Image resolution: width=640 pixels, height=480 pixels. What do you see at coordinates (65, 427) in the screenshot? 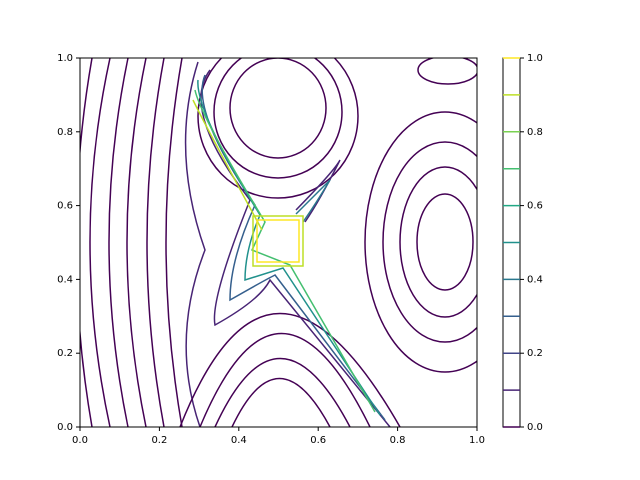
I see `y-tick-label: 0.0` at bounding box center [65, 427].